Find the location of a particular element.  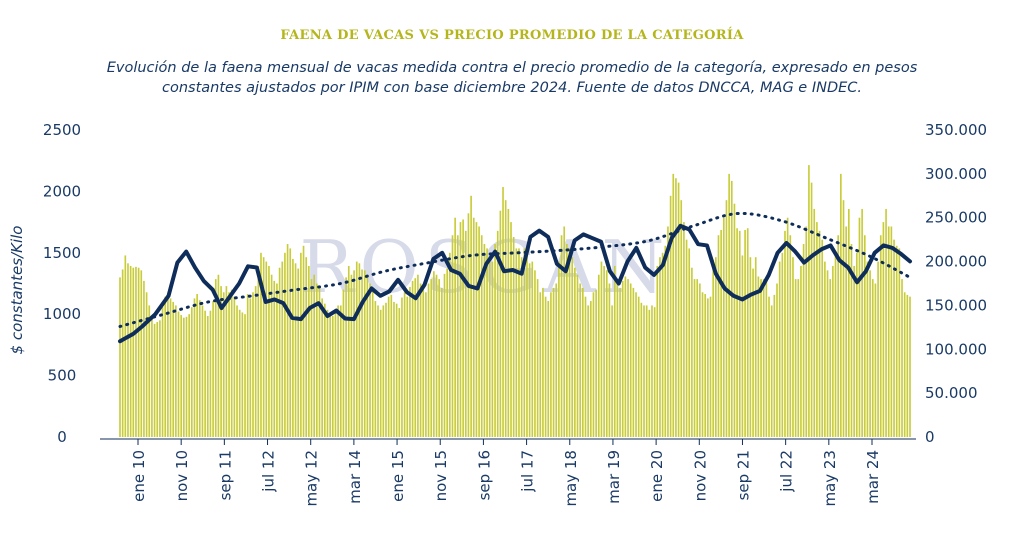

left-tick-label: 500 is located at coordinates (62, 376).